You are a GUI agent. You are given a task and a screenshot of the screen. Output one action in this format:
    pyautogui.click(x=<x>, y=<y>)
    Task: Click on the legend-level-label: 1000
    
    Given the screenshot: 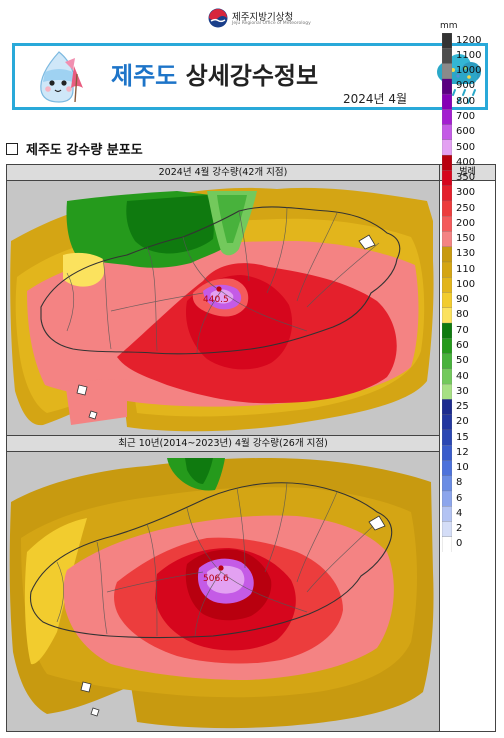 What is the action you would take?
    pyautogui.click(x=469, y=71)
    